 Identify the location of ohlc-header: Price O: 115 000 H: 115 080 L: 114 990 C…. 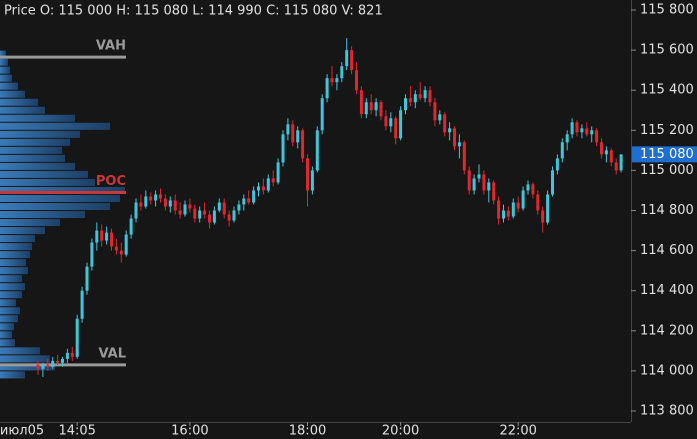
(193, 11).